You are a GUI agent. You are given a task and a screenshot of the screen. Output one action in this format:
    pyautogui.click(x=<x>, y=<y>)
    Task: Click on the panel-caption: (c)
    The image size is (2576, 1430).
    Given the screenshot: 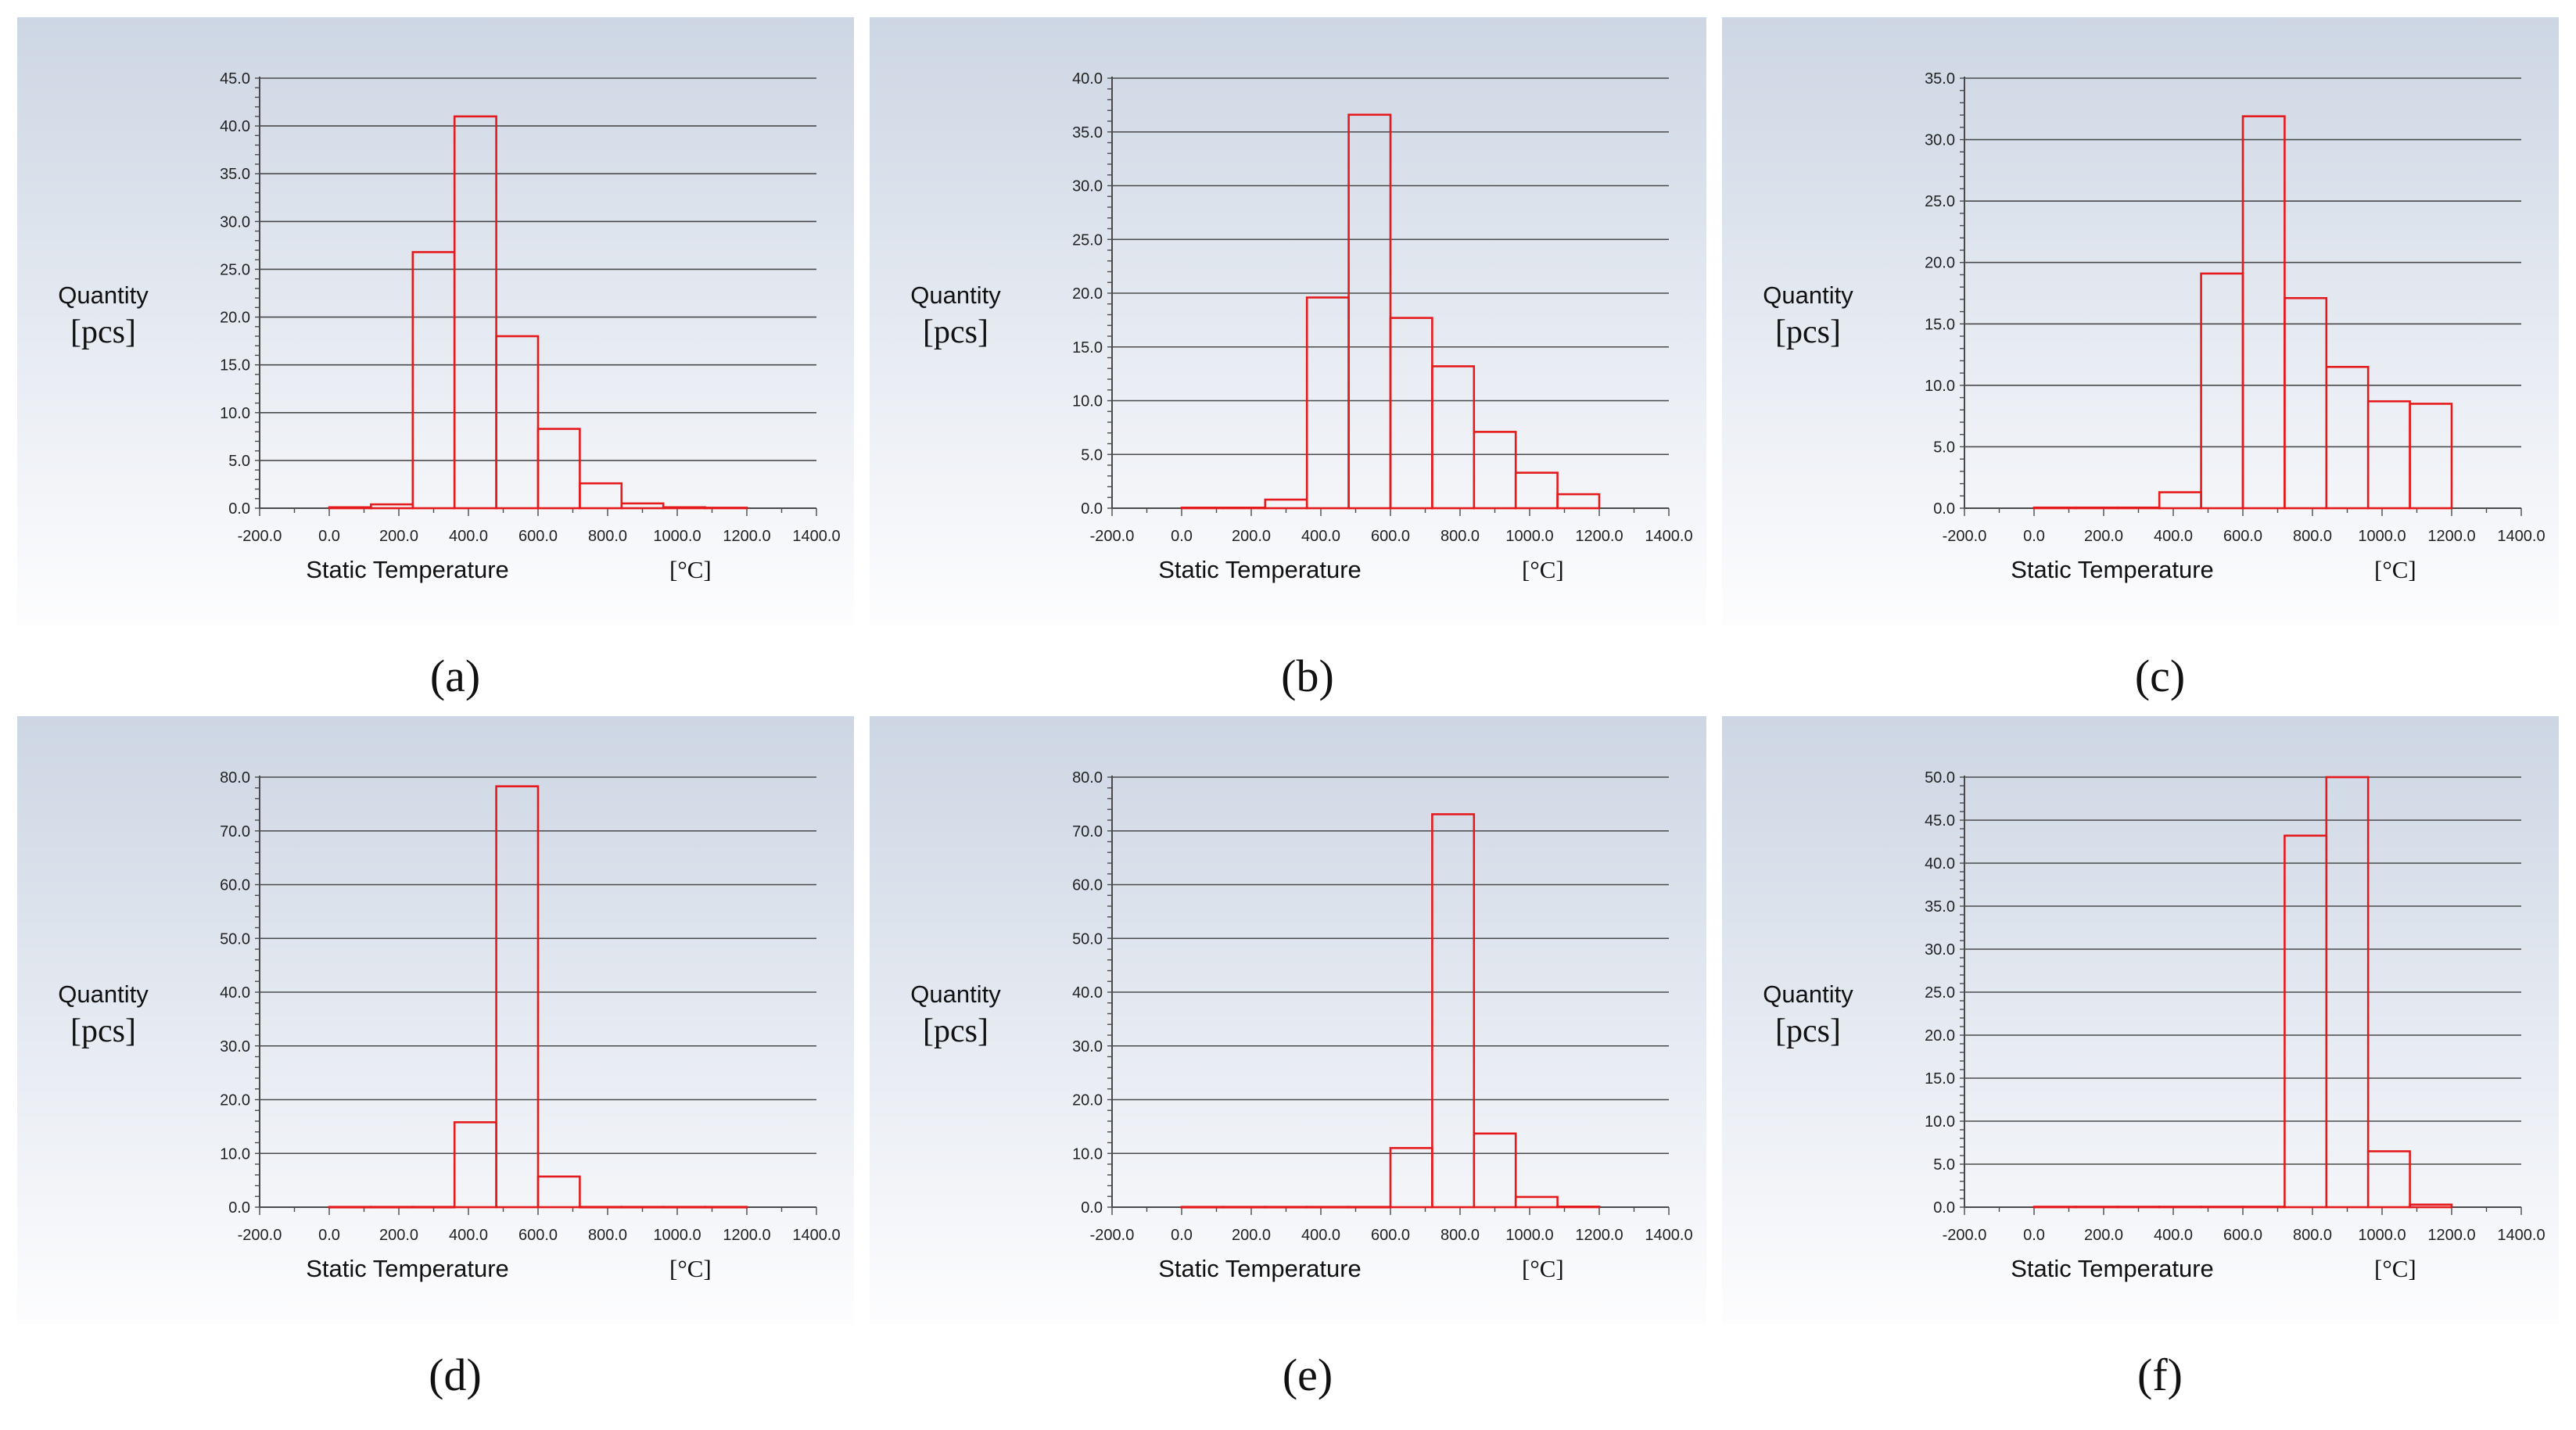 What is the action you would take?
    pyautogui.click(x=2160, y=675)
    